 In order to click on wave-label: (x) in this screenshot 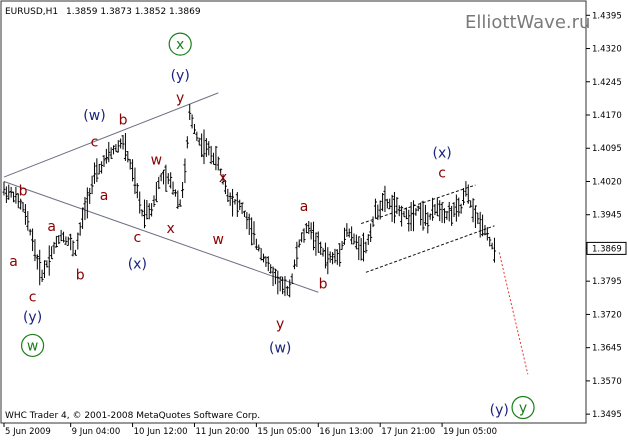, I will do `click(441, 154)`.